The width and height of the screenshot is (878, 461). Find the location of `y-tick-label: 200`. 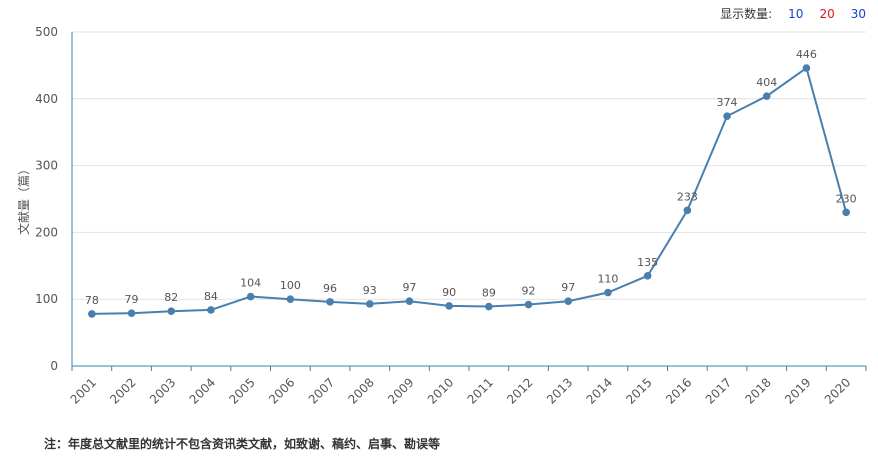

y-tick-label: 200 is located at coordinates (46, 232).